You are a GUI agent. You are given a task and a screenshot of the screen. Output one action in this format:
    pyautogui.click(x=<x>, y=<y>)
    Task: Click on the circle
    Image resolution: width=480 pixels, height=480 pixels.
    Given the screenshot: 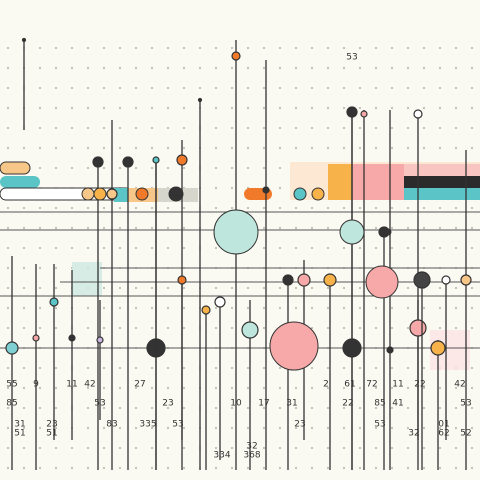 What is the action you would take?
    pyautogui.click(x=236, y=232)
    